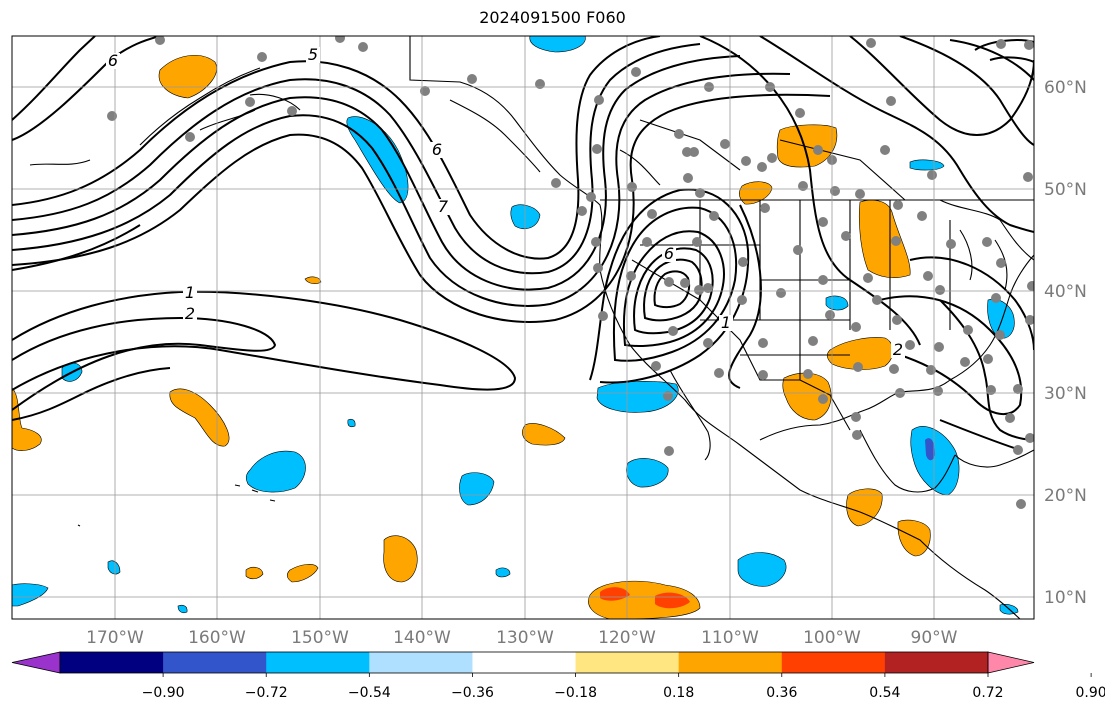  What do you see at coordinates (552, 17) in the screenshot?
I see `map-title: 2024091500 F060` at bounding box center [552, 17].